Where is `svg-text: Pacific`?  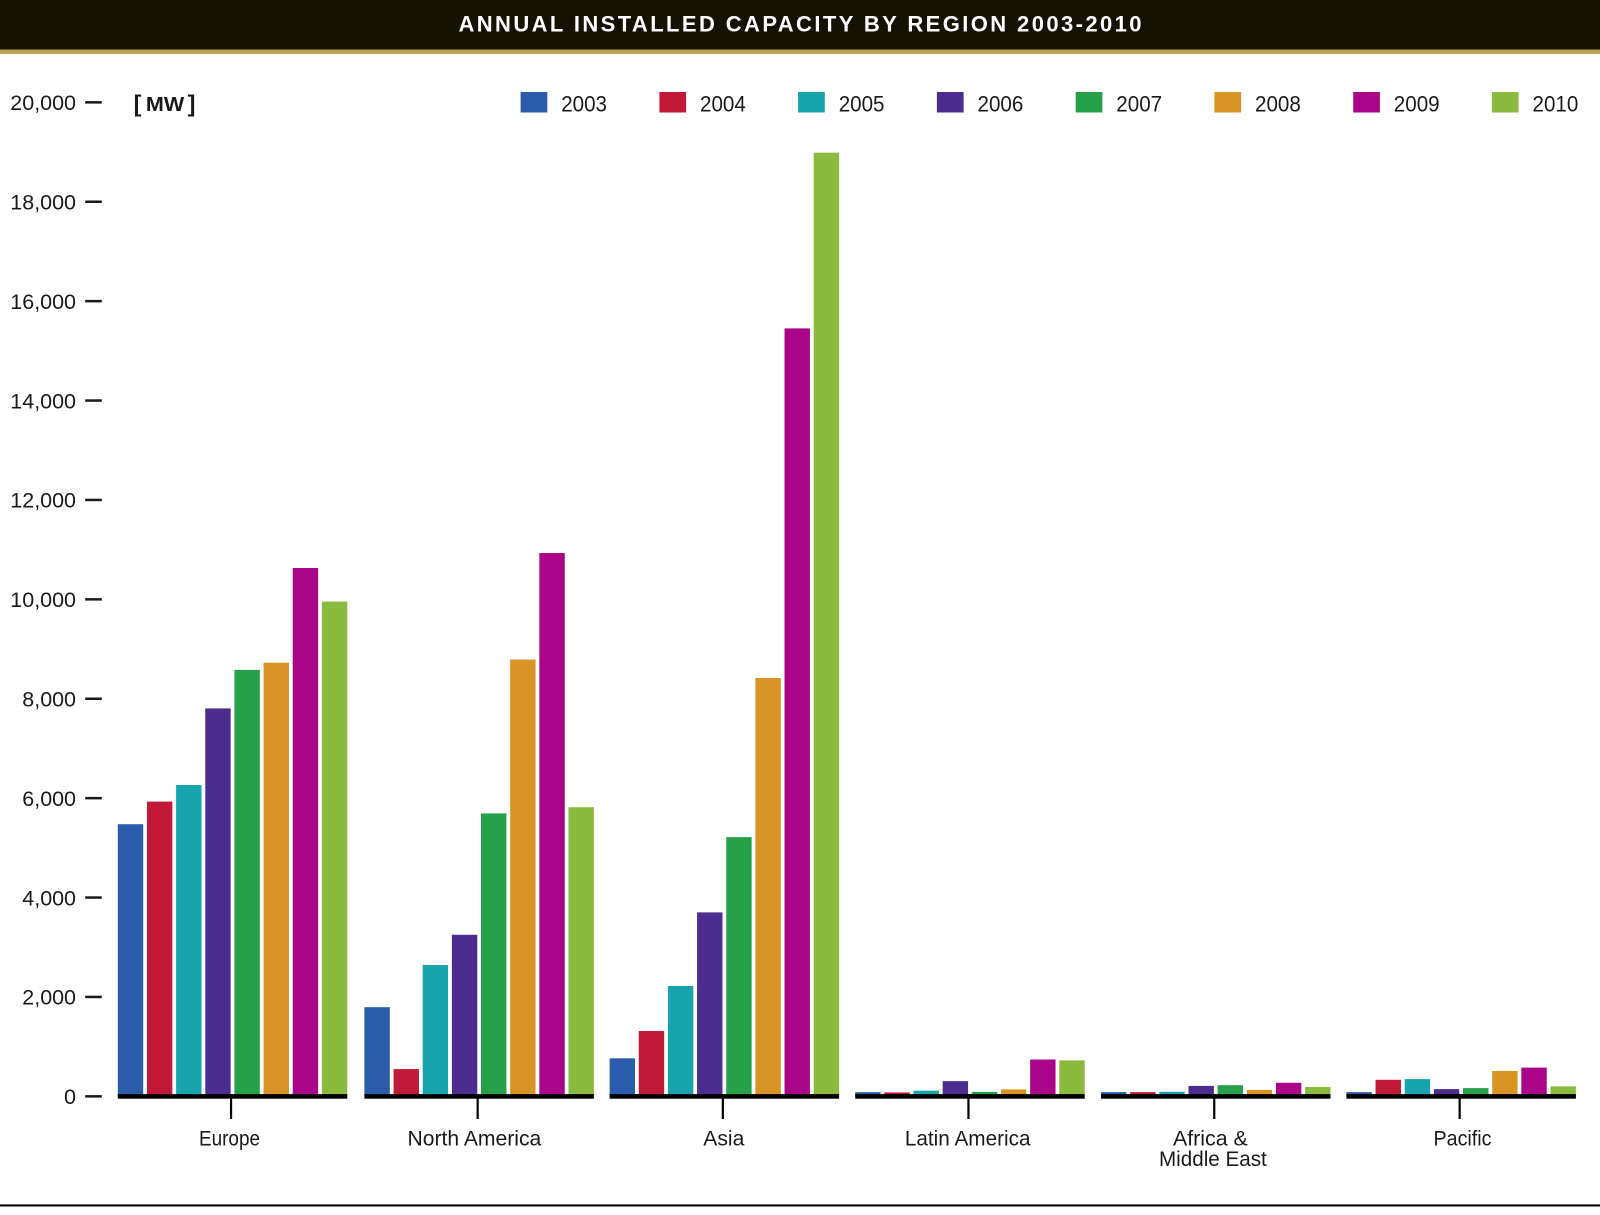 svg-text: Pacific is located at coordinates (1463, 1138).